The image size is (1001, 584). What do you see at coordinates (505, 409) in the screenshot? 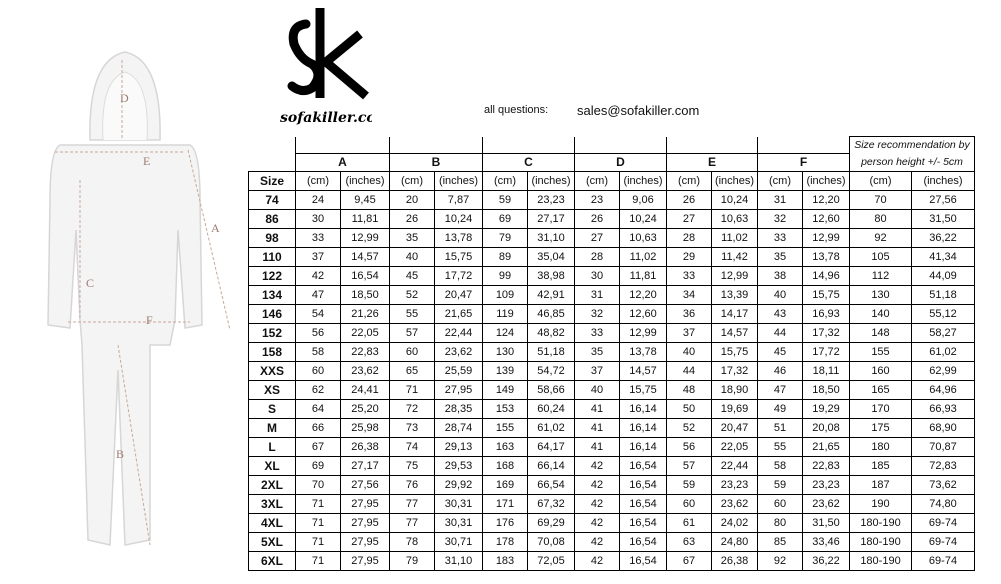
I see `value-cell: 153` at bounding box center [505, 409].